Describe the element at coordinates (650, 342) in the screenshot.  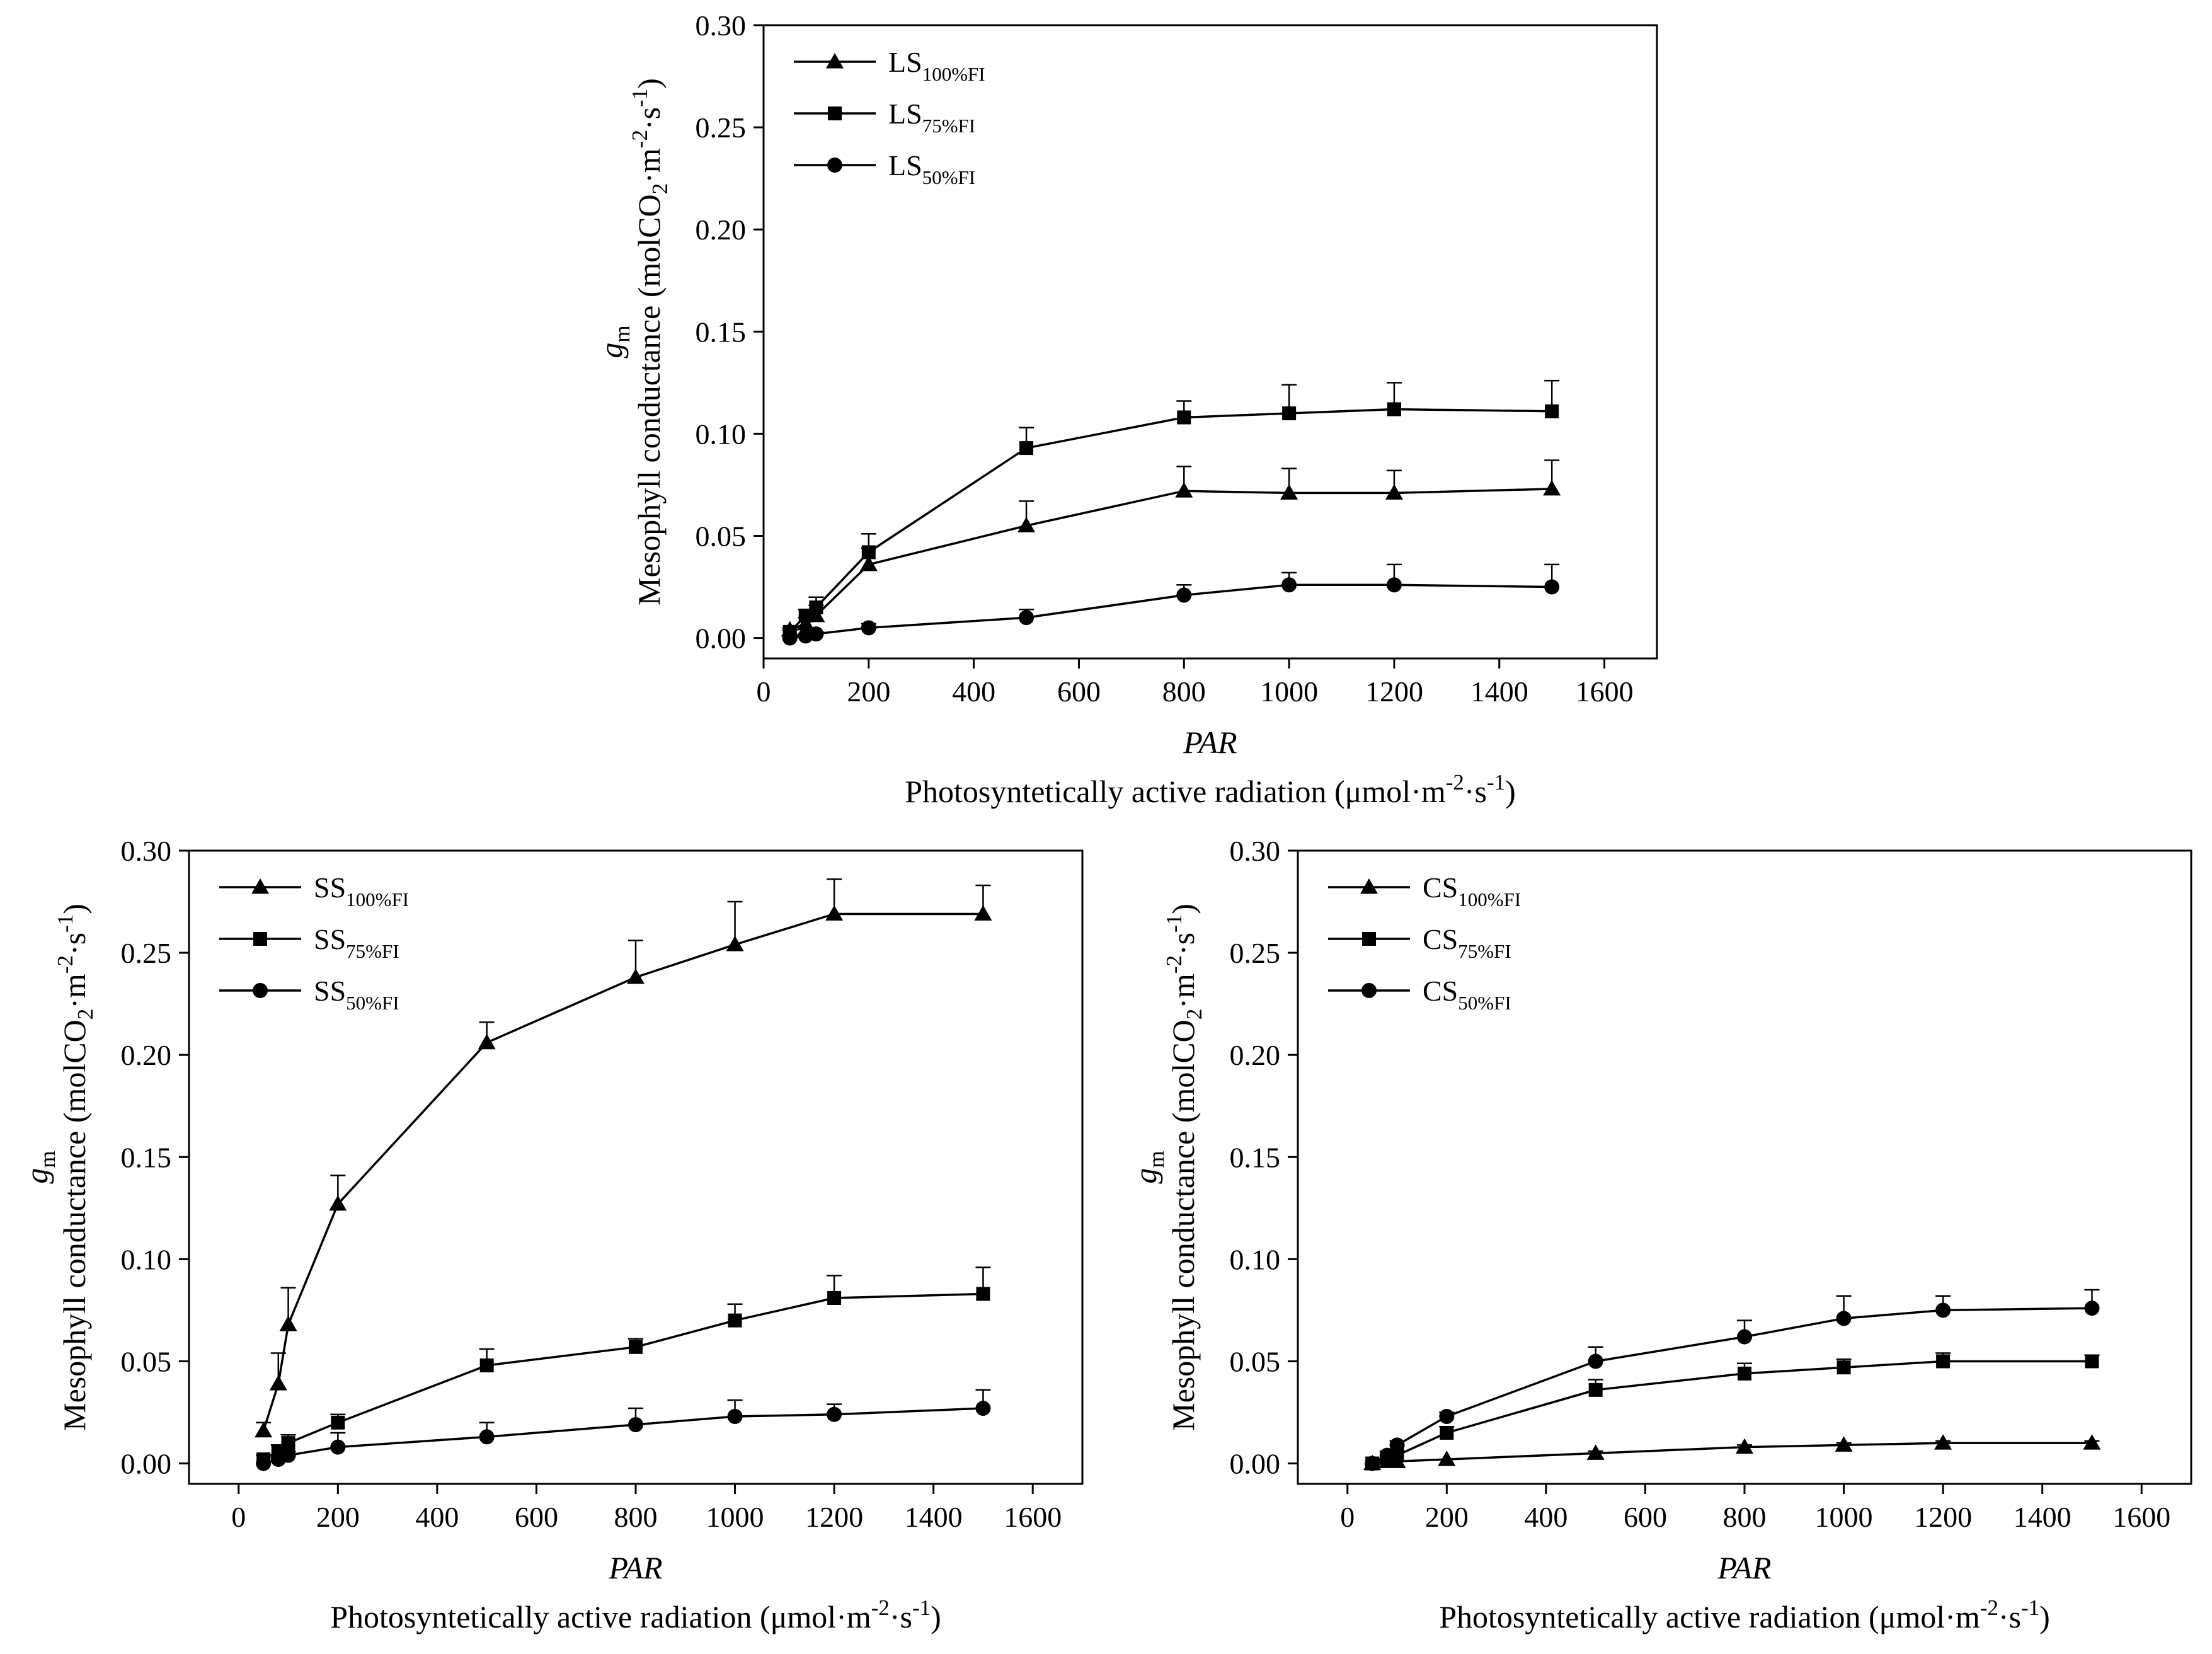
I see `y-axis-label: Mesophyll conductance (molCO2·m-2·s-1)` at that location.